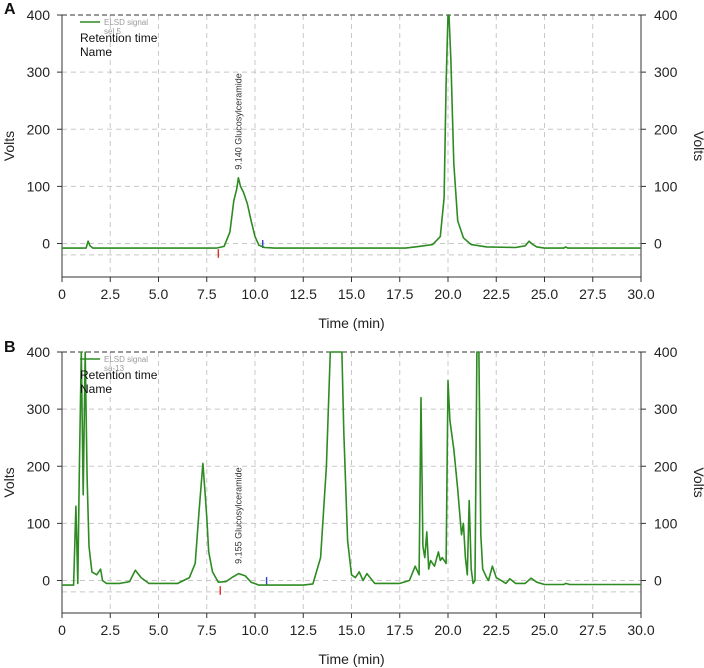 The height and width of the screenshot is (668, 704). Describe the element at coordinates (114, 368) in the screenshot. I see `legend-series-sub: sa-13` at that location.